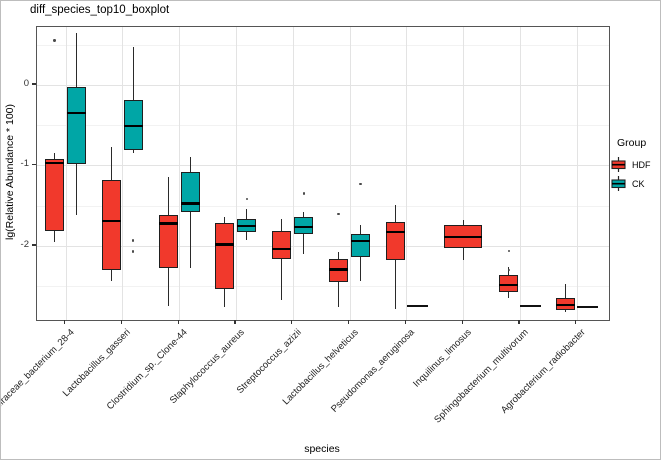 The width and height of the screenshot is (661, 460). What do you see at coordinates (26, 83) in the screenshot?
I see `y-tick-label: 0` at bounding box center [26, 83].